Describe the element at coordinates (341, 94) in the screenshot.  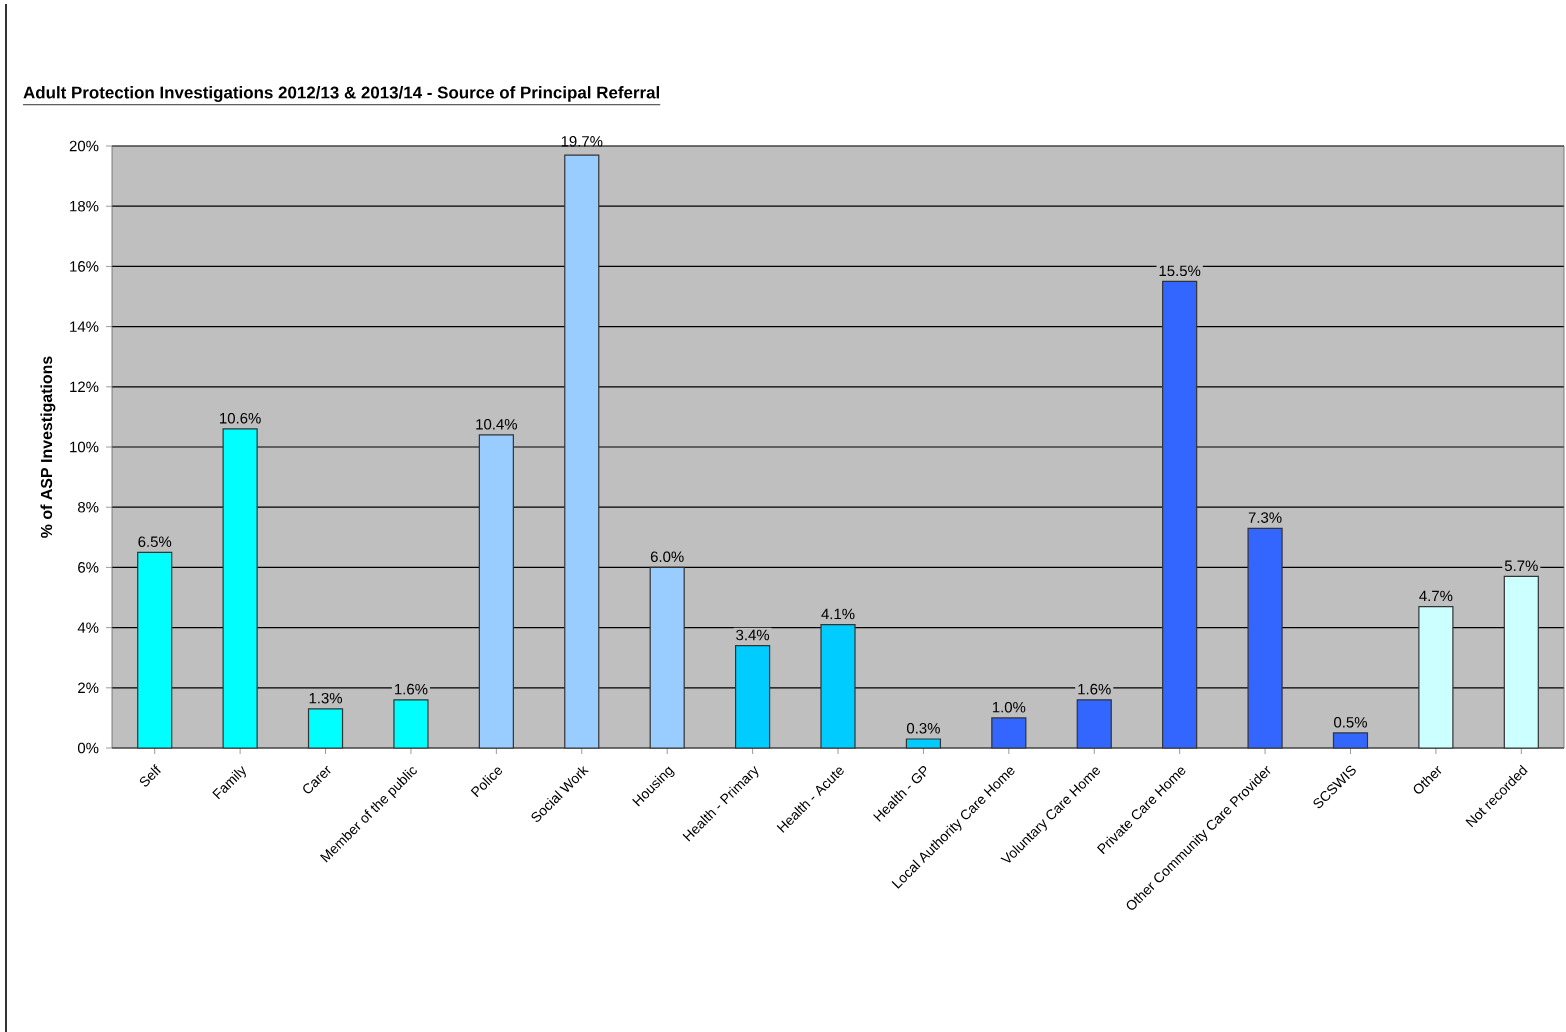
I see `chart-title: Adult Protection Investigations 2012/13 & 2013/14 - Source of Principal Referral` at that location.